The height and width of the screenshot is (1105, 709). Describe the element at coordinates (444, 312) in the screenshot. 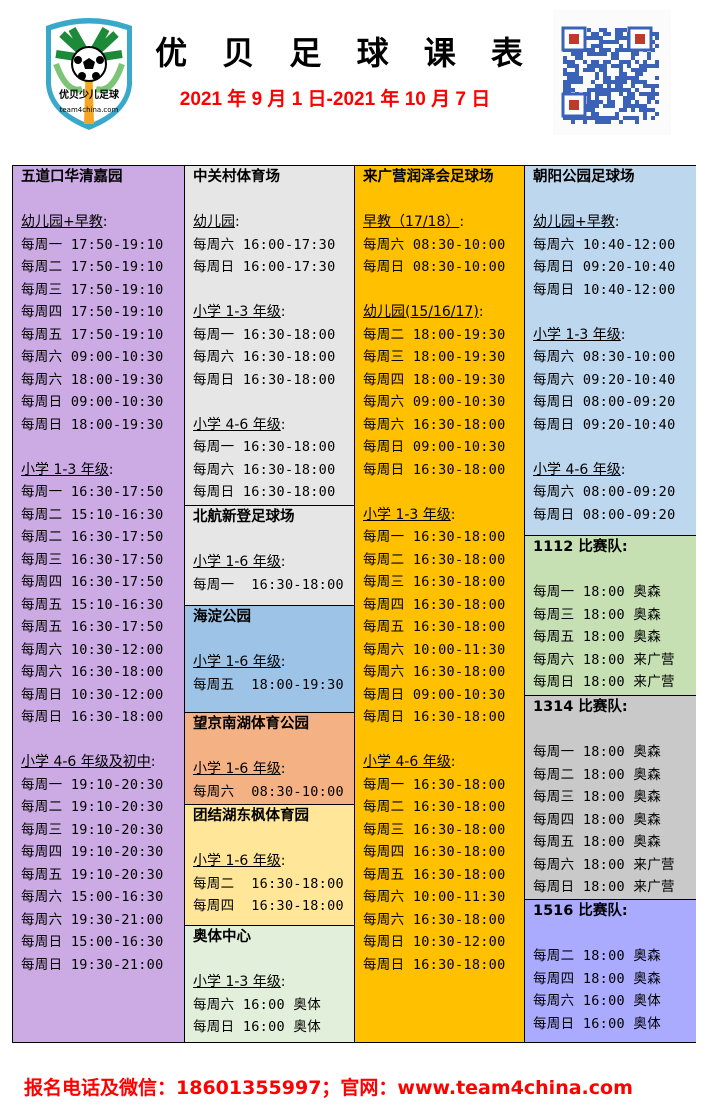

I see `class-group-heading: 幼儿园(15/16/17):` at that location.